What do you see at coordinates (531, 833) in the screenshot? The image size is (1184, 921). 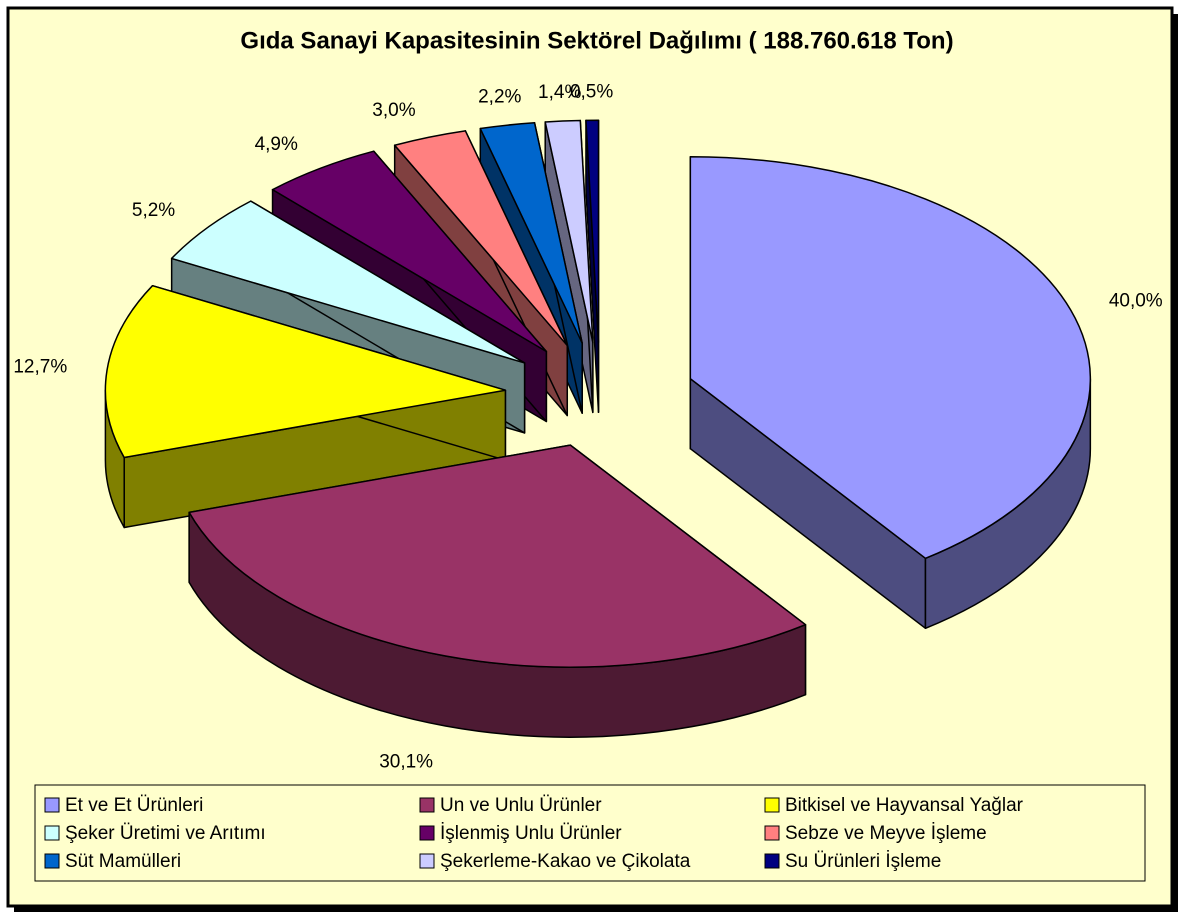 I see `legend-label: İşlenmiş Unlu Ürünler` at bounding box center [531, 833].